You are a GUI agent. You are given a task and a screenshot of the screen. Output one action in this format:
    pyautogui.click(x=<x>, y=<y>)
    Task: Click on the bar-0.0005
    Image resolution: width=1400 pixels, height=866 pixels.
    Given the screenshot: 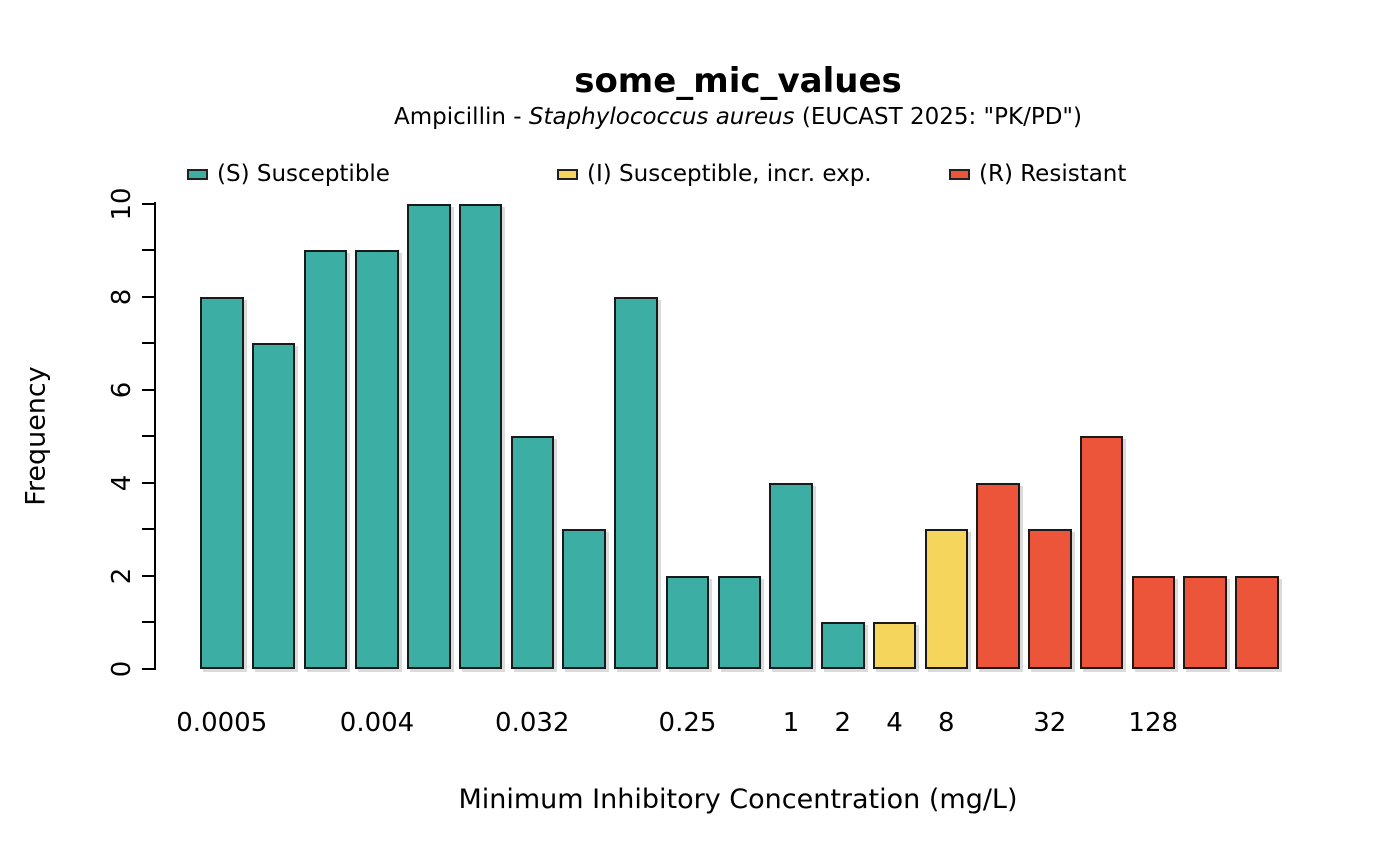 What is the action you would take?
    pyautogui.click(x=222, y=482)
    